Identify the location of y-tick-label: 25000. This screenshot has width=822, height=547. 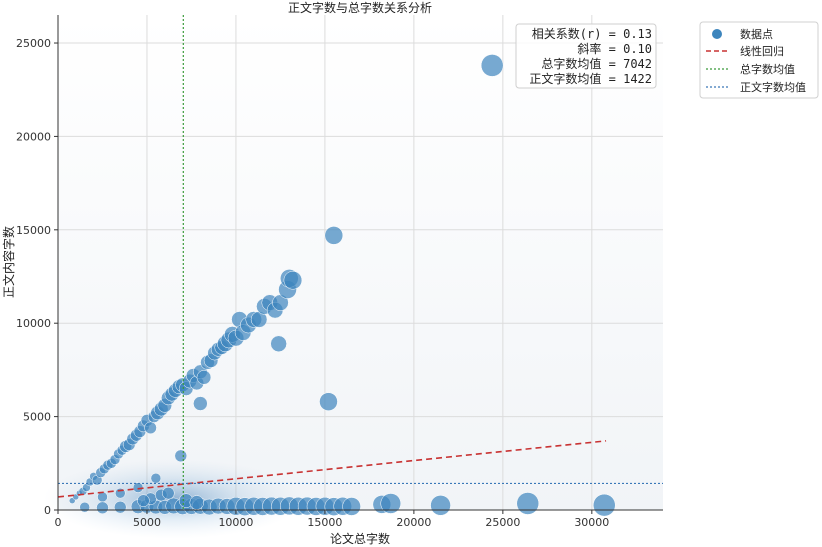
(33, 43).